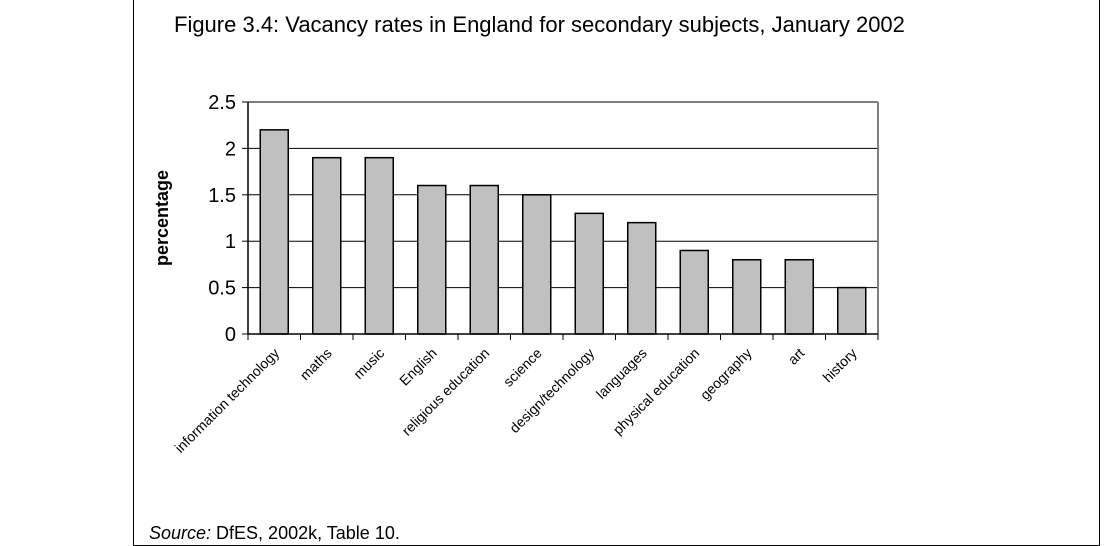 This screenshot has width=1112, height=546. I want to click on y-tick-label: 0.5, so click(222, 289).